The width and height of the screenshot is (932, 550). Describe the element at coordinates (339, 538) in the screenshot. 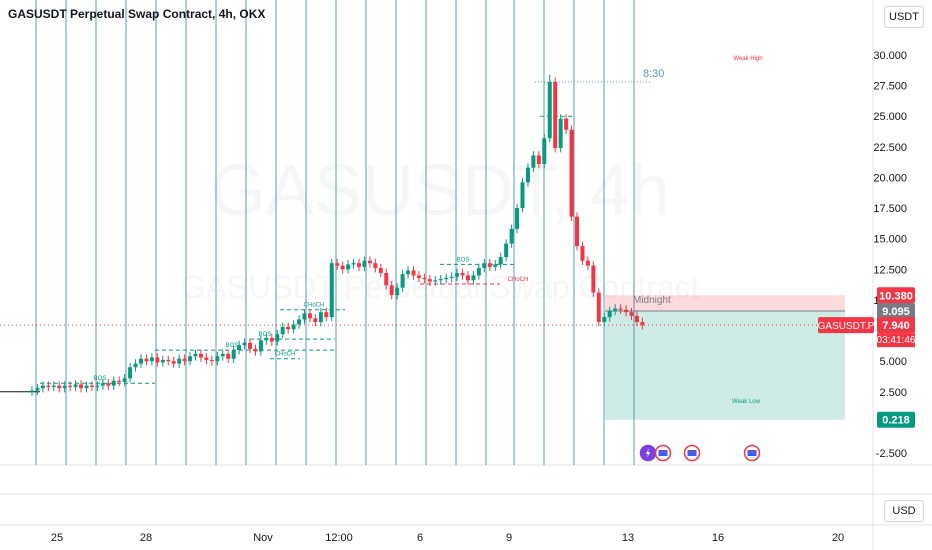

I see `time-tick-label: 12:00` at that location.